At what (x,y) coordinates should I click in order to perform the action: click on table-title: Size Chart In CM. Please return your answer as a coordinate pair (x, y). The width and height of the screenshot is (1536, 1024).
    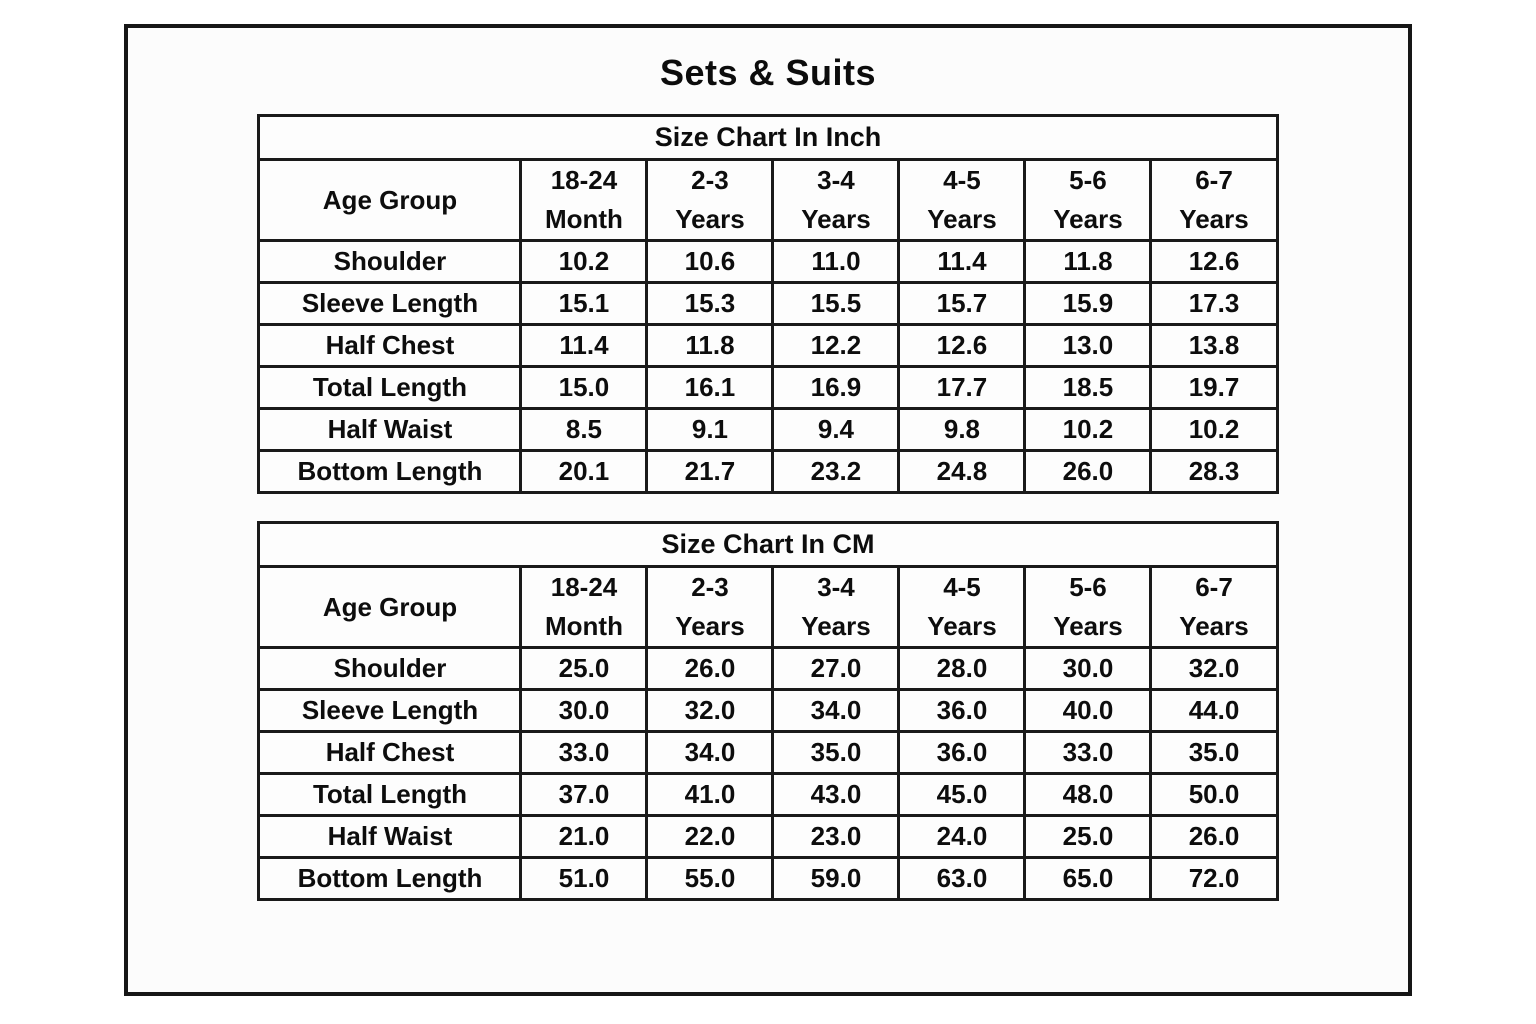
    Looking at the image, I should click on (768, 544).